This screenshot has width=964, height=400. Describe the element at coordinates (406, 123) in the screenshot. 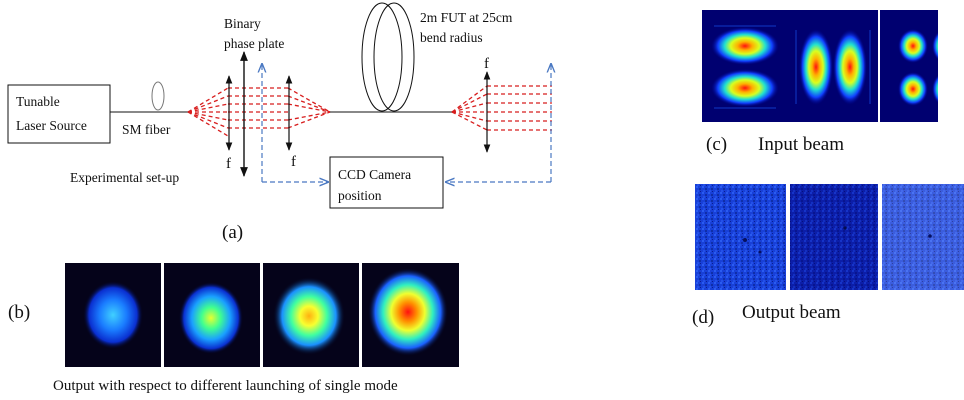

I see `ccd-feedback-paths` at that location.